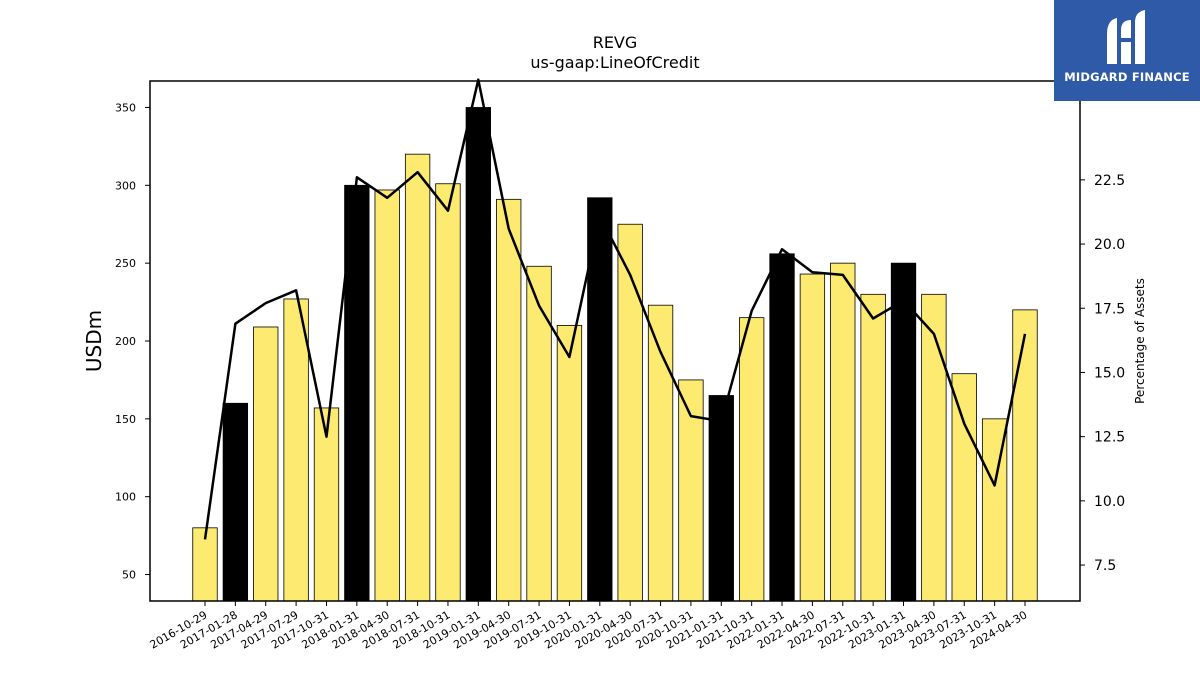 This screenshot has height=675, width=1200. Describe the element at coordinates (125, 341) in the screenshot. I see `y-tick-label: 200` at that location.